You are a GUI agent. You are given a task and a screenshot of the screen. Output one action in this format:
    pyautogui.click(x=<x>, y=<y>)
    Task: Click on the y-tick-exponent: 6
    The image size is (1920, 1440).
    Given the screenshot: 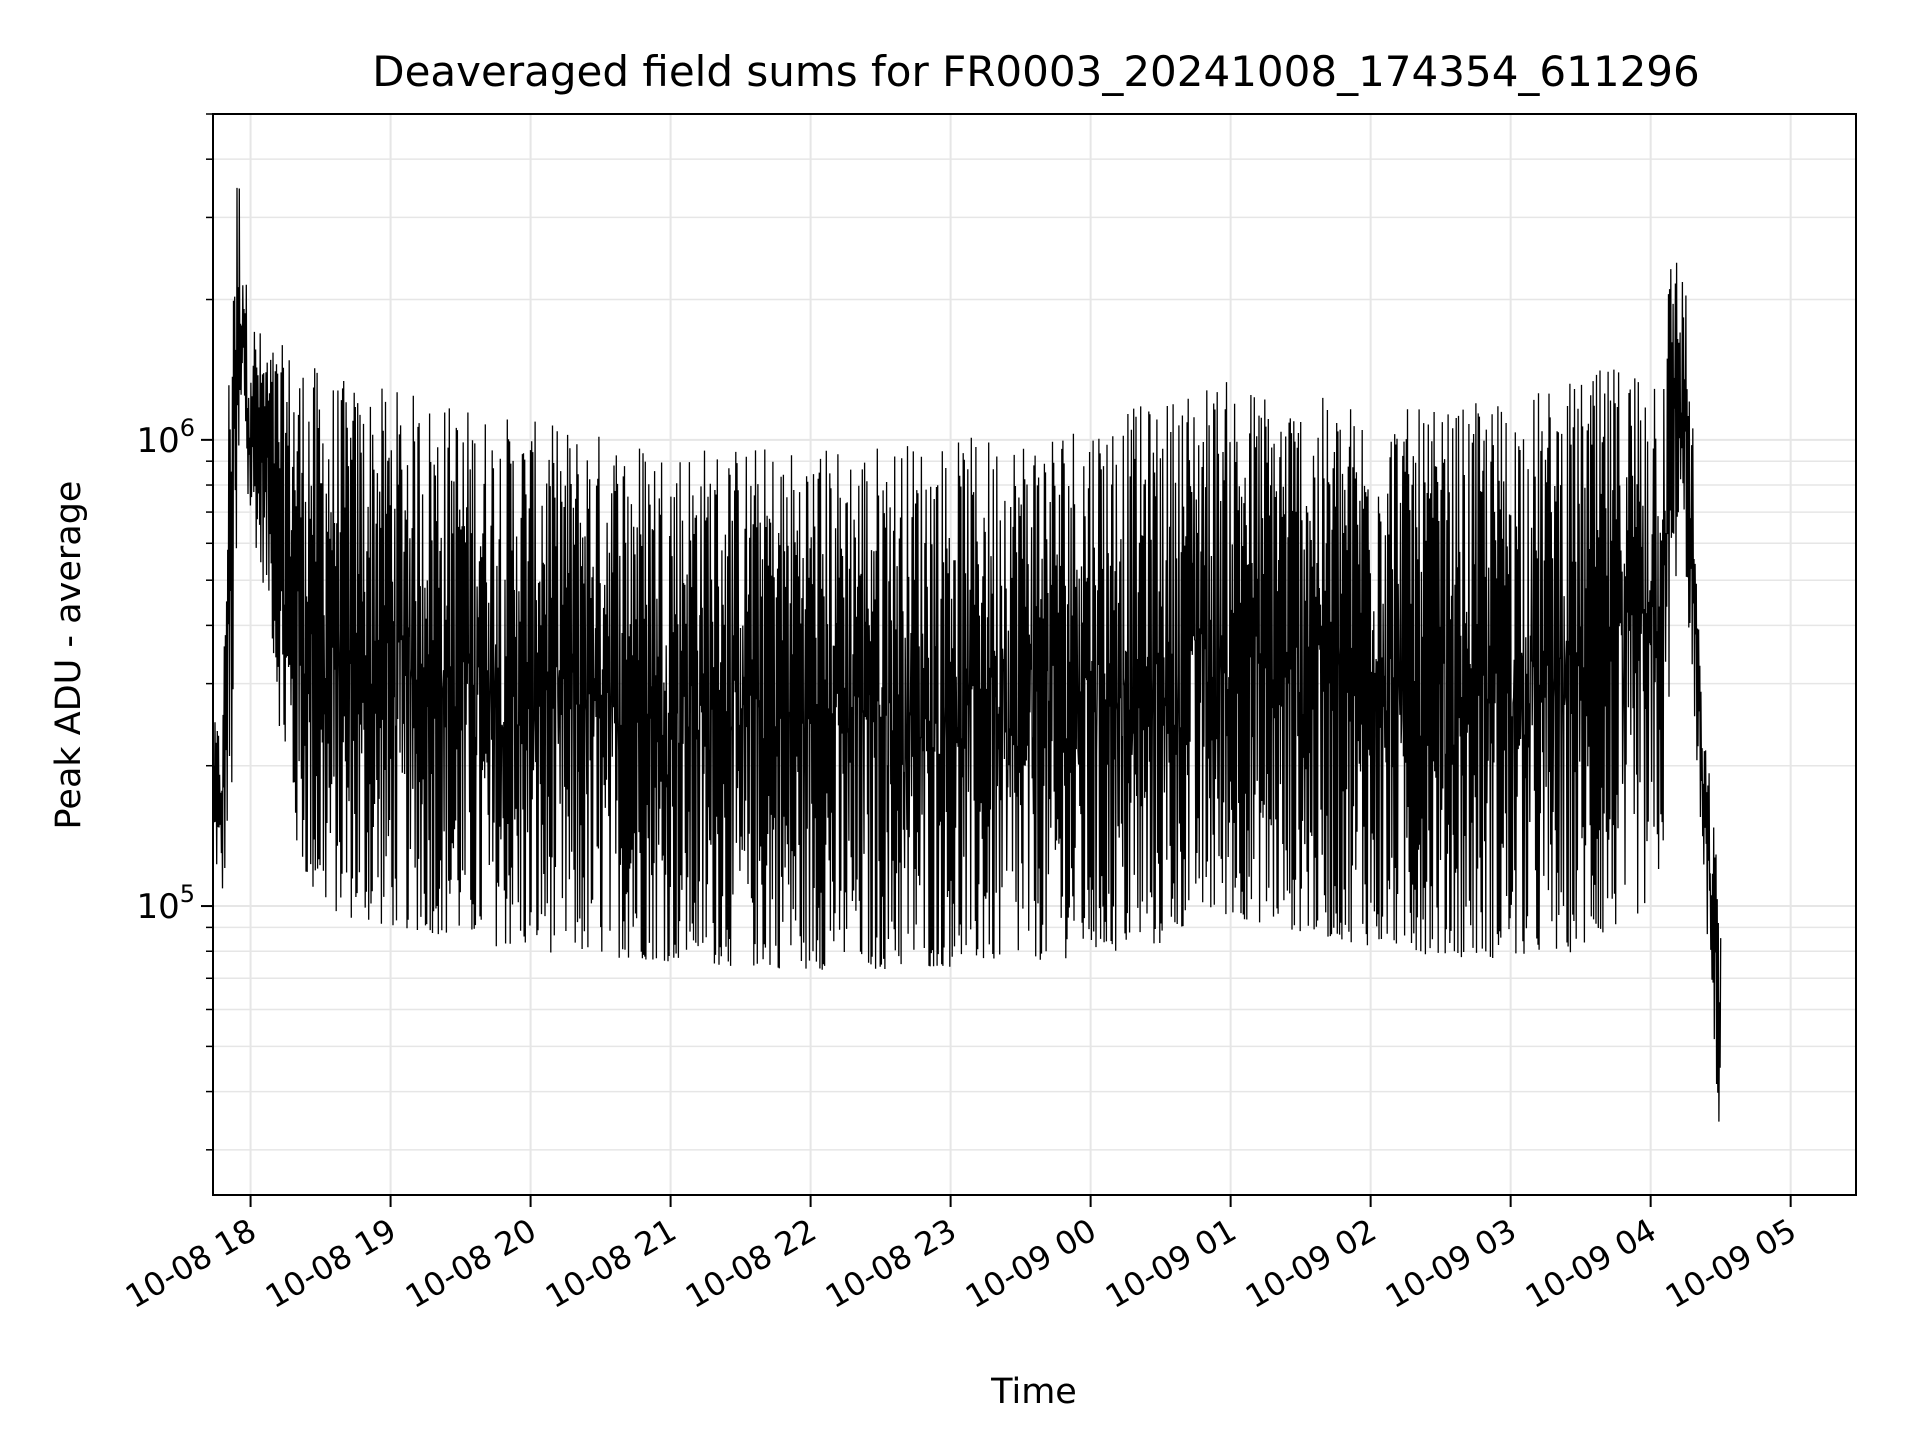 What is the action you would take?
    pyautogui.click(x=187, y=428)
    